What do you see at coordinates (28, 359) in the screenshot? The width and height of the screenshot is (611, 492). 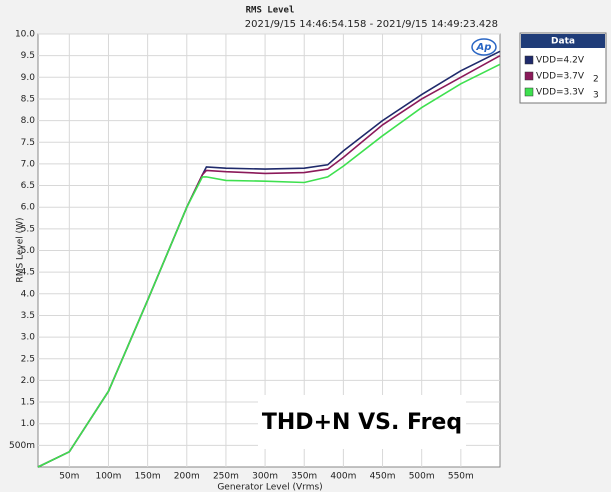 I see `y-tick-label: 2.5` at bounding box center [28, 359].